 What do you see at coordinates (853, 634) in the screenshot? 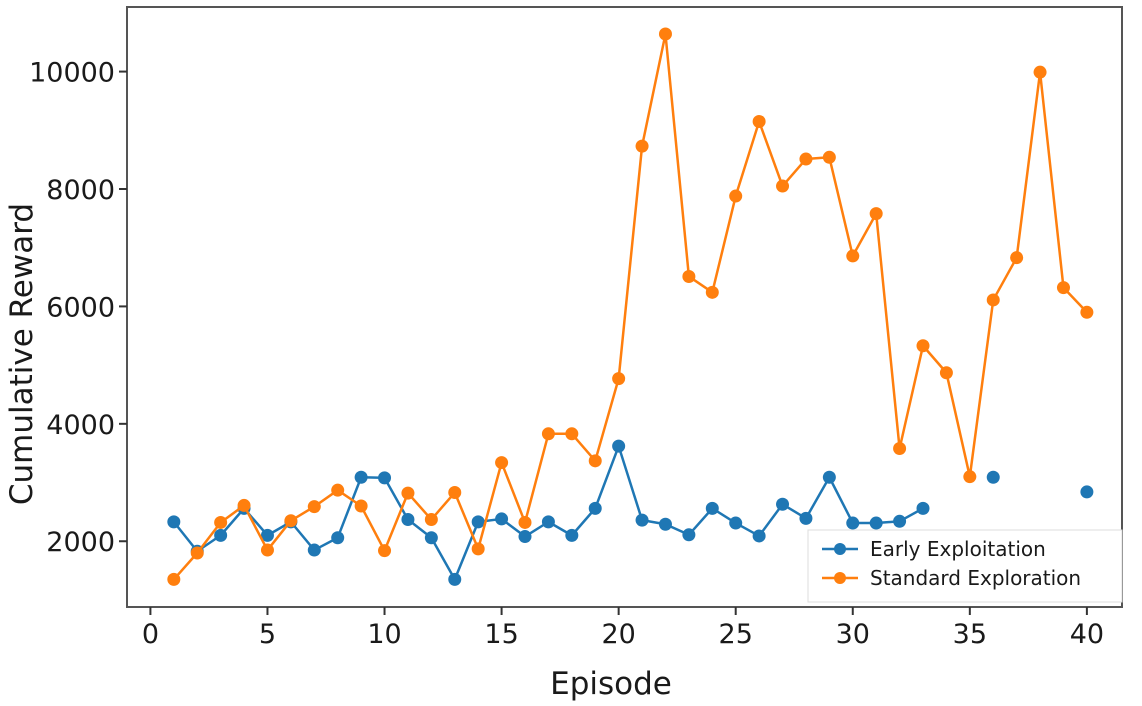
I see `x-tick-label: 30` at bounding box center [853, 634].